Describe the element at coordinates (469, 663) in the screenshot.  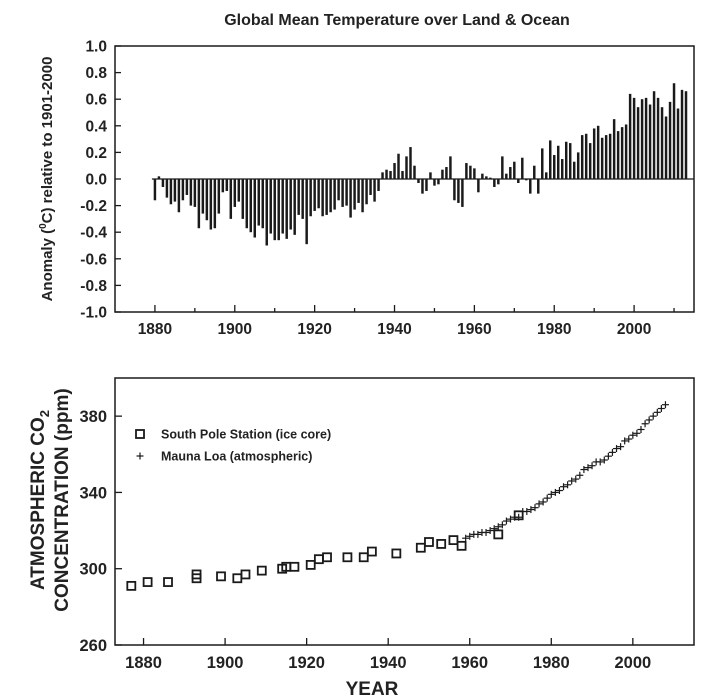
I see `co2-x-tick-label: 1960` at that location.